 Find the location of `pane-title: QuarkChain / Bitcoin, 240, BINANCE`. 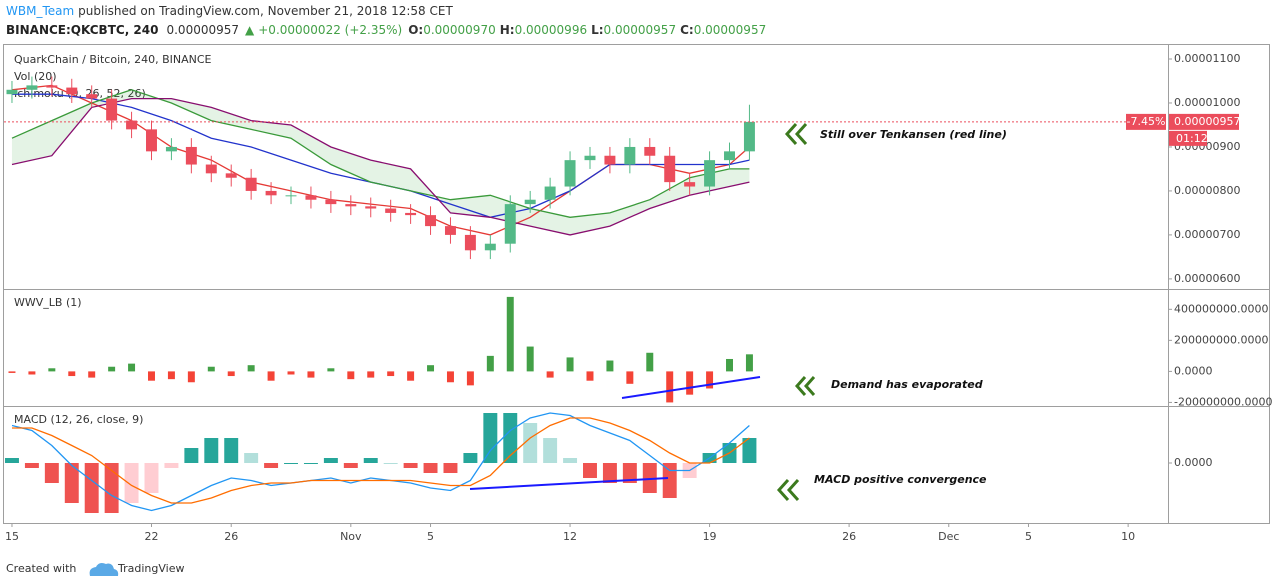

pane-title: QuarkChain / Bitcoin, 240, BINANCE is located at coordinates (113, 59).